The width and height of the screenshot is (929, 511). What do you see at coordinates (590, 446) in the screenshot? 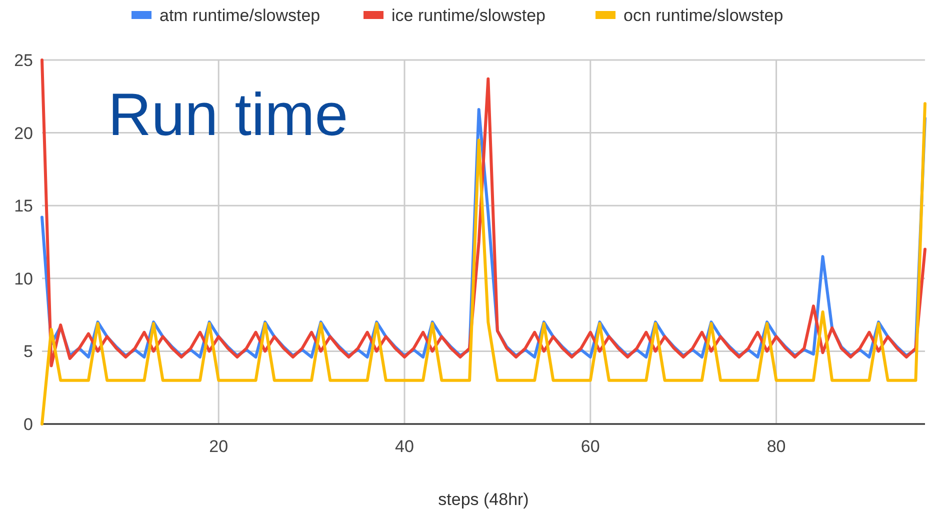
I see `x-tick-label: 60` at bounding box center [590, 446].